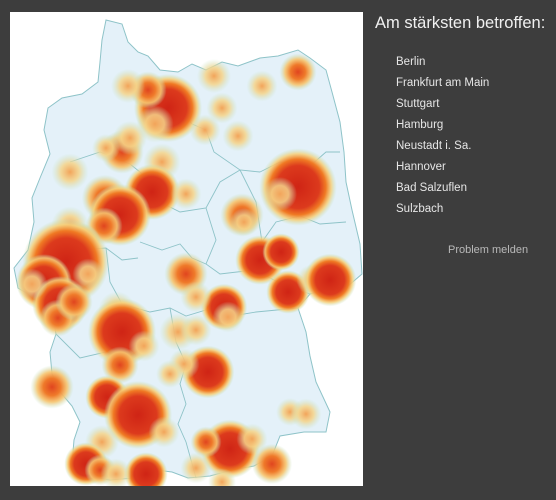 The height and width of the screenshot is (500, 556). Describe the element at coordinates (421, 167) in the screenshot. I see `city-item-hannover: Hannover` at that location.